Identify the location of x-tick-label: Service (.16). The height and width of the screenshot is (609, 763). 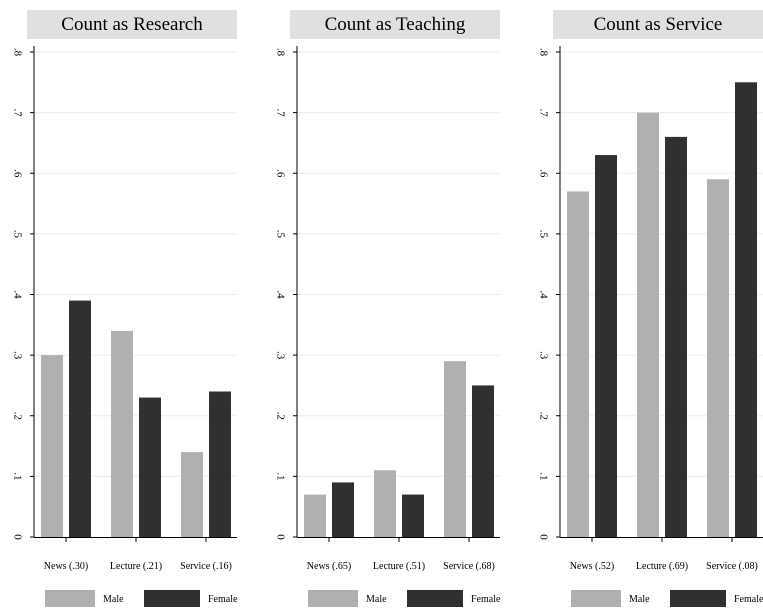
(206, 566).